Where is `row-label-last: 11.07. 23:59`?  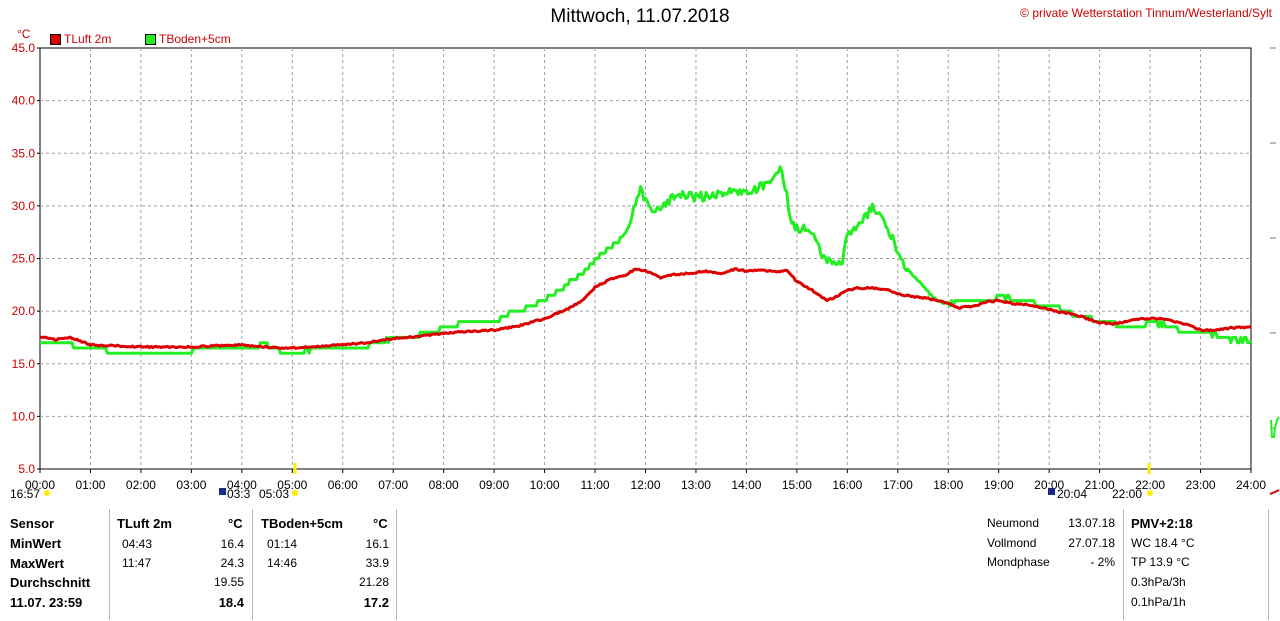
row-label-last: 11.07. 23:59 is located at coordinates (46, 602).